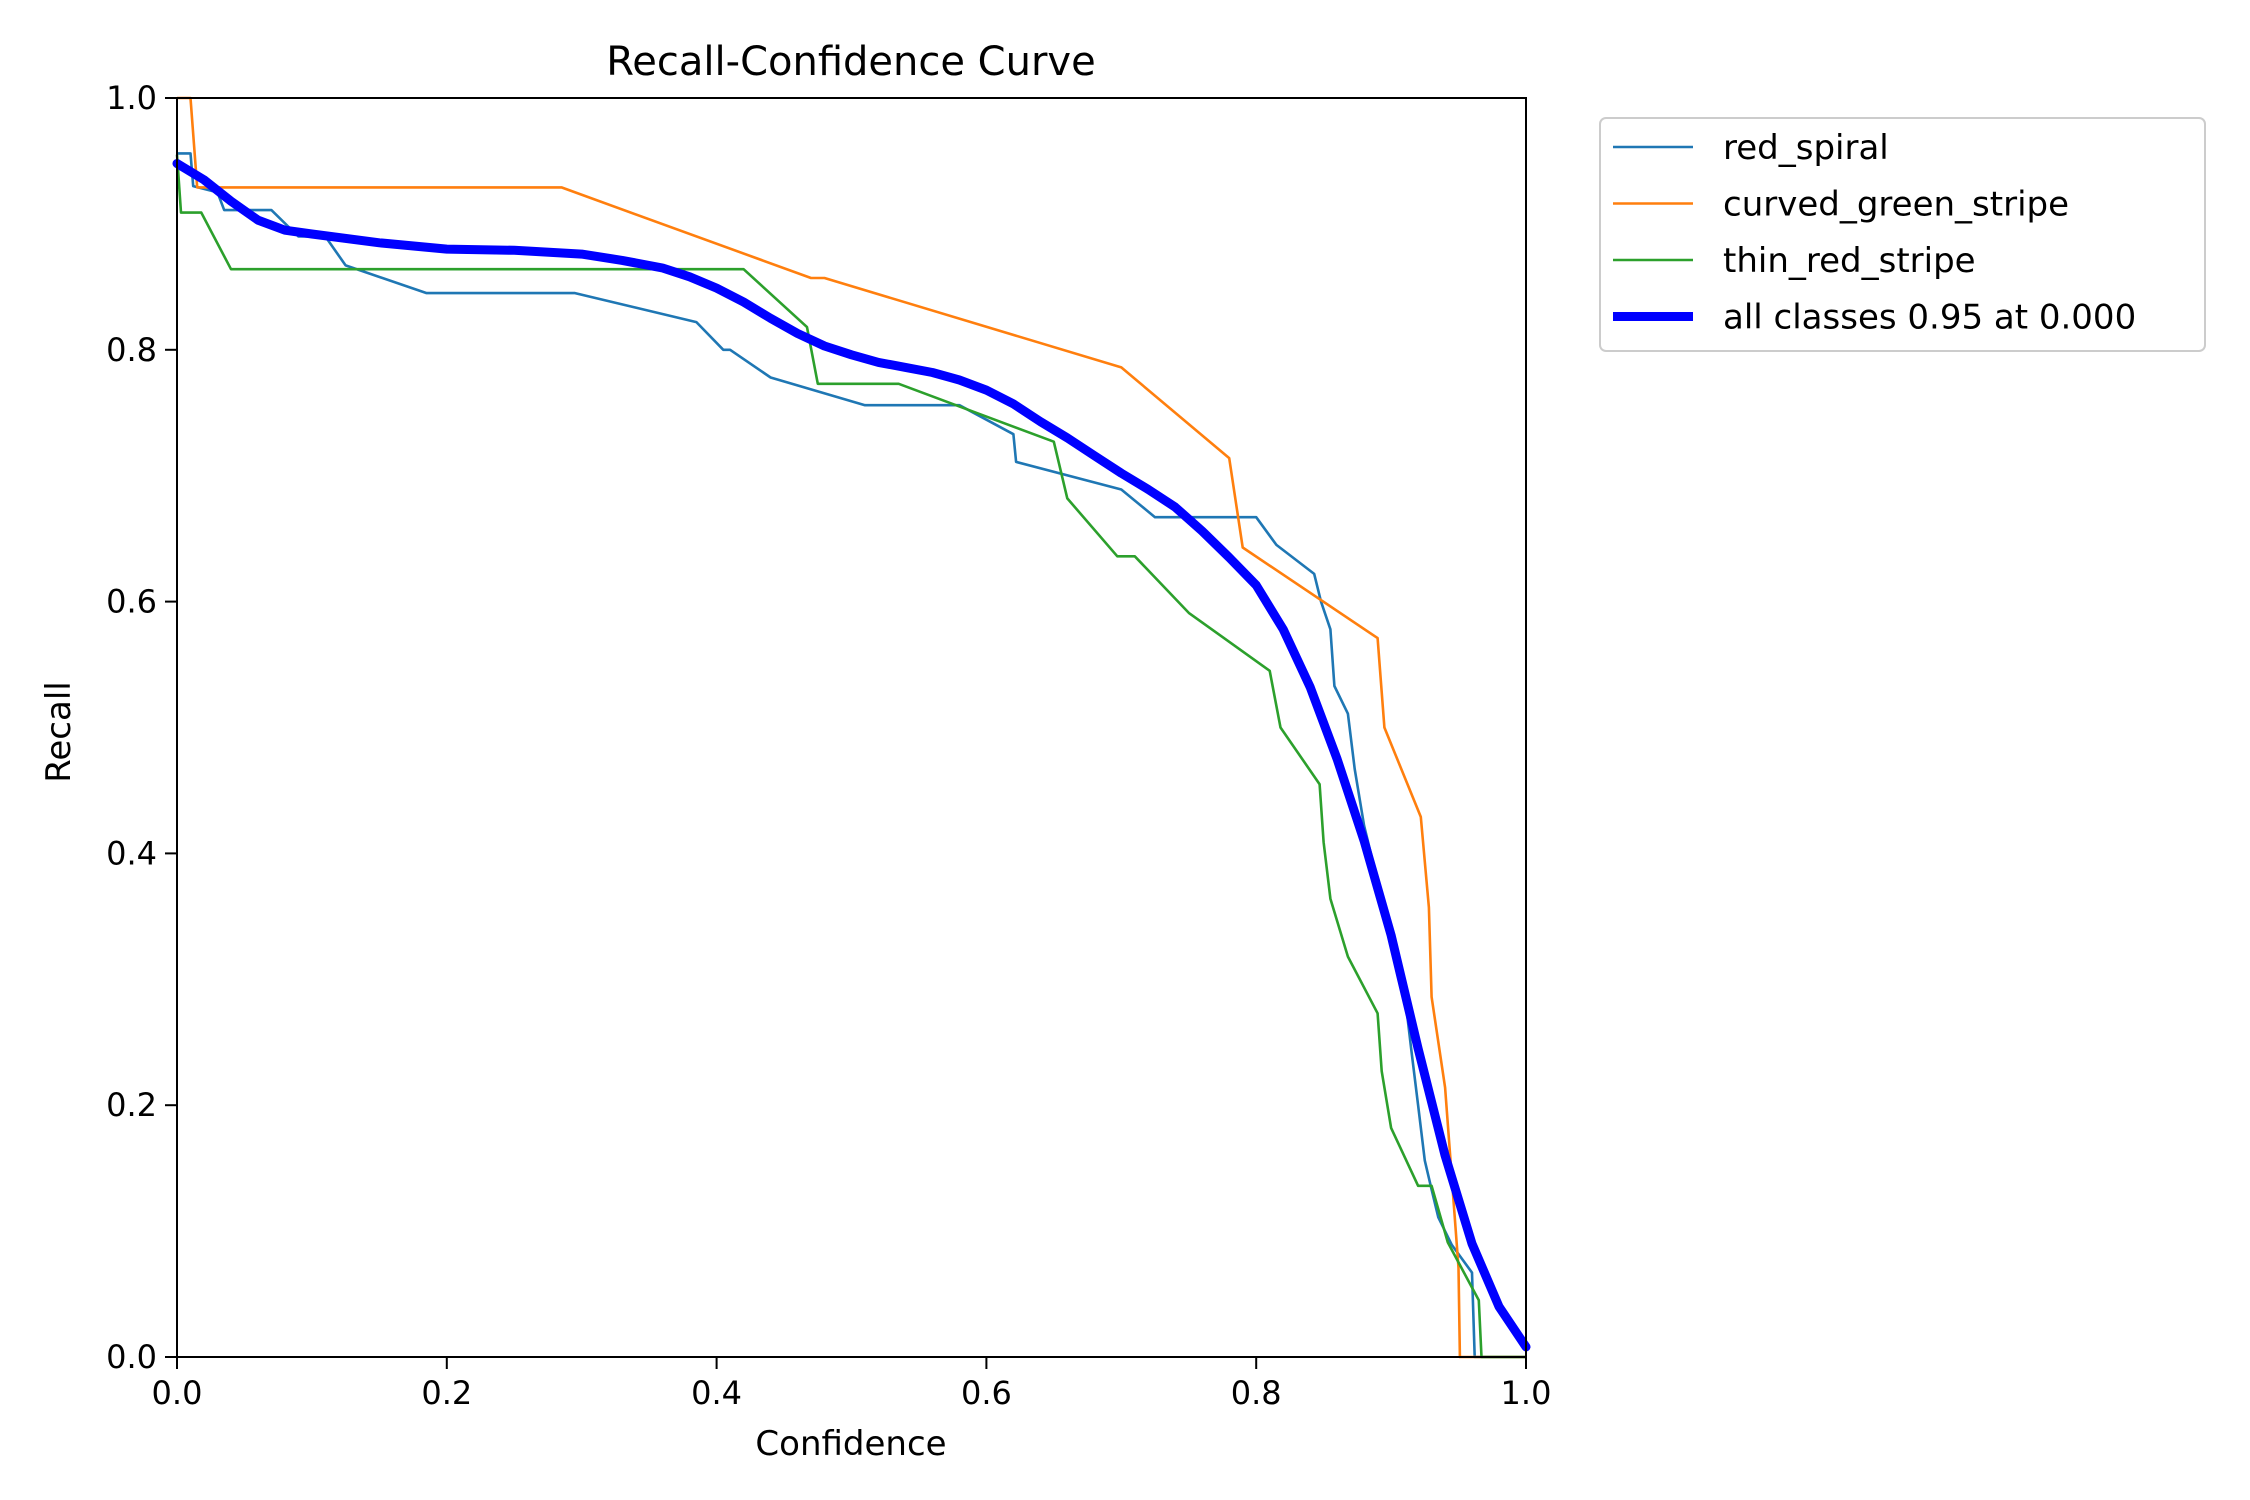 The width and height of the screenshot is (2250, 1500). I want to click on y-tick-label: 1.0, so click(131, 98).